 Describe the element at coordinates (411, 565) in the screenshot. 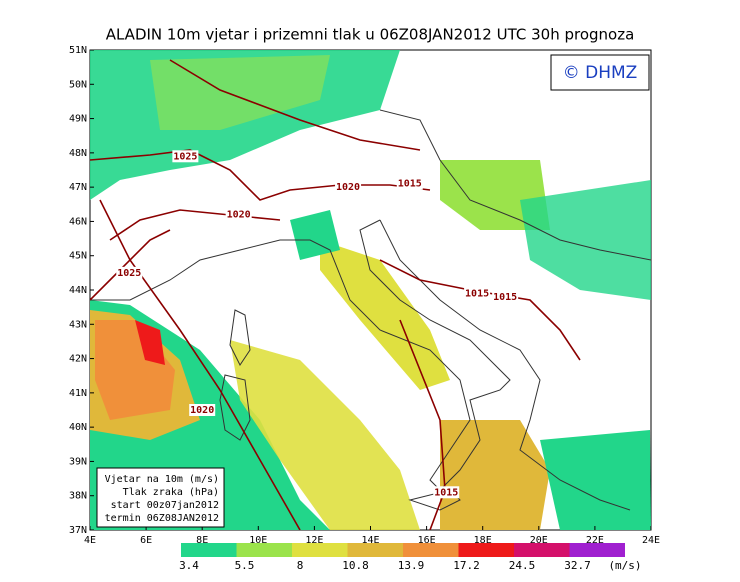

I see `colorbar-label: 13.9` at that location.